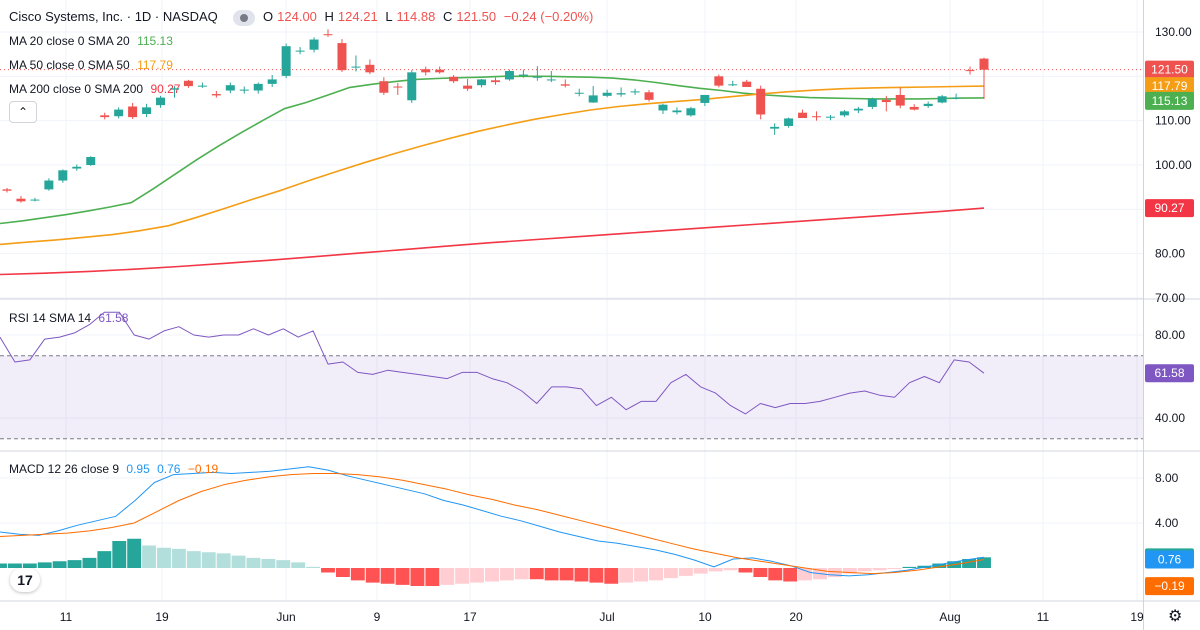 This screenshot has height=630, width=1200. Describe the element at coordinates (1173, 165) in the screenshot. I see `price-axis-label: 100.00` at that location.